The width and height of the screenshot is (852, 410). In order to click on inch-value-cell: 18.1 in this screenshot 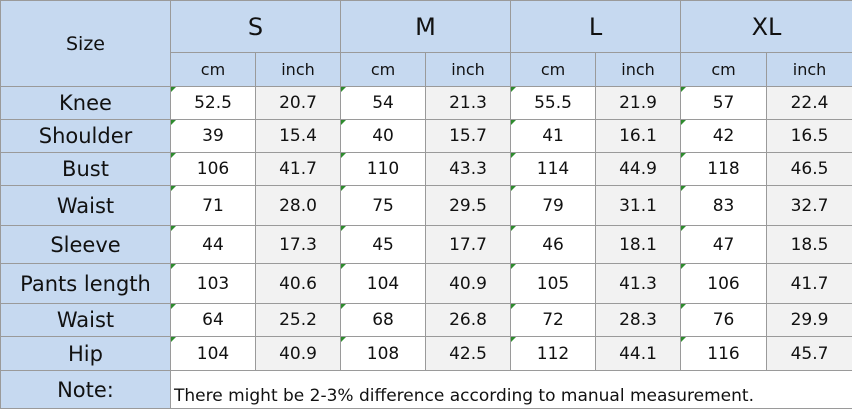, I will do `click(638, 244)`.